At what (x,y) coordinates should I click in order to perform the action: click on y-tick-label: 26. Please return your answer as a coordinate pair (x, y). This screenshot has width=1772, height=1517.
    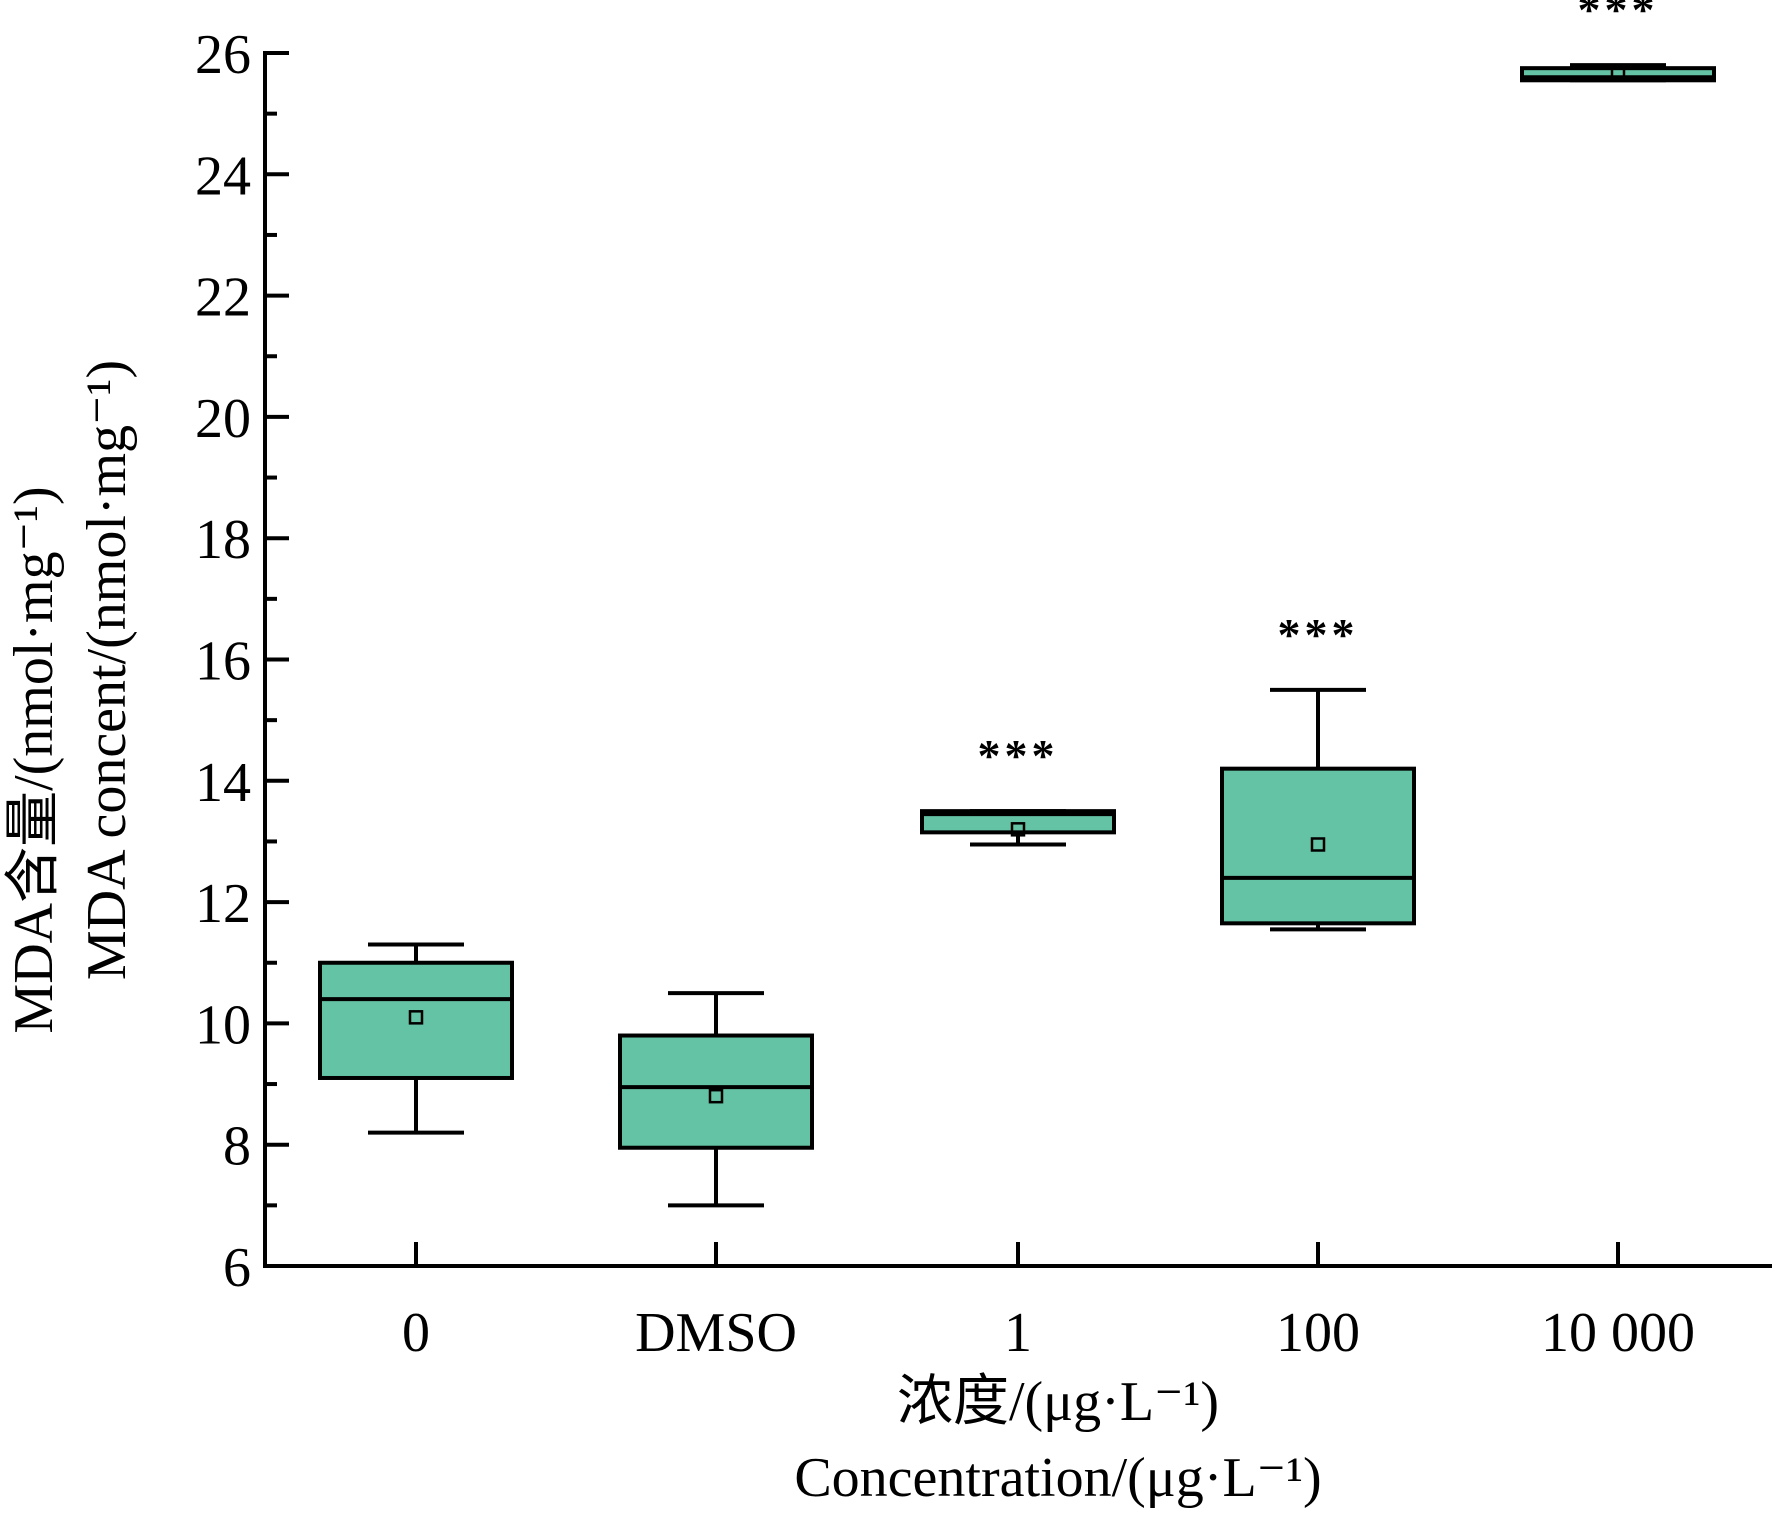
    Looking at the image, I should click on (223, 55).